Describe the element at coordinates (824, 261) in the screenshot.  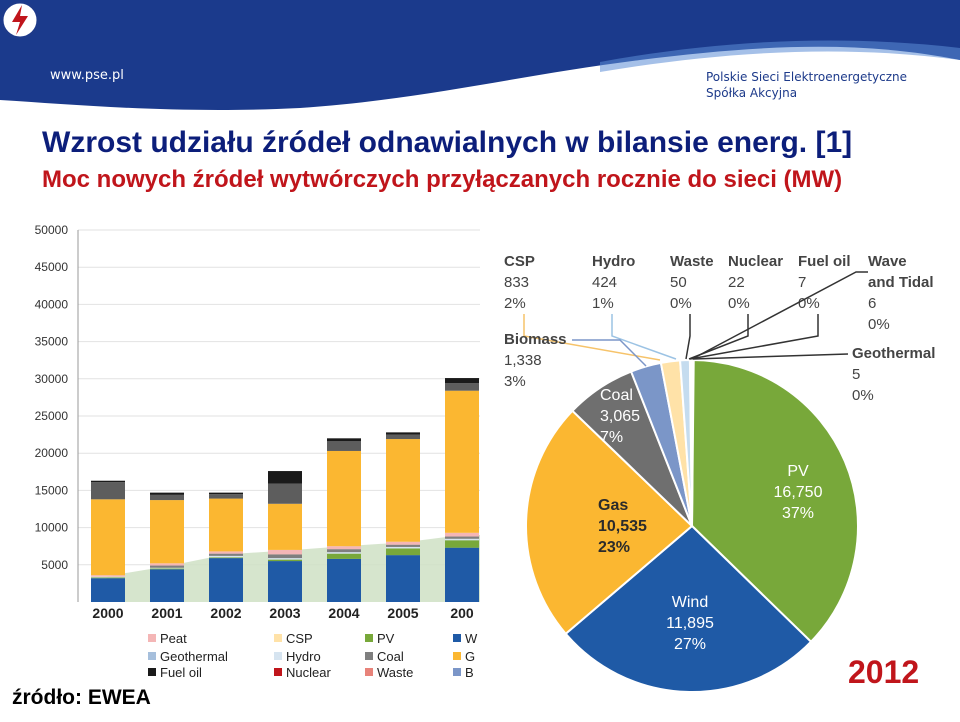
I see `pie-outside-label: Fuel oil` at that location.